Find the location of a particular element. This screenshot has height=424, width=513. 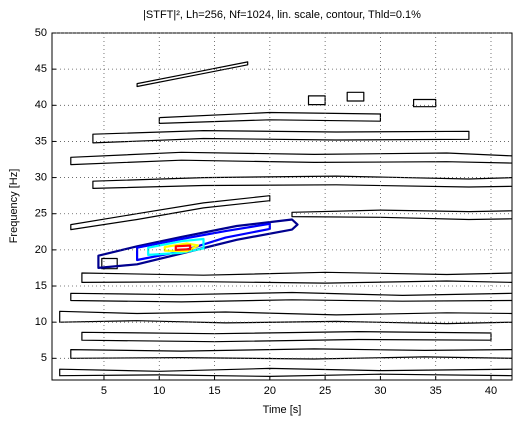

x-tick-label: 20 is located at coordinates (270, 391).